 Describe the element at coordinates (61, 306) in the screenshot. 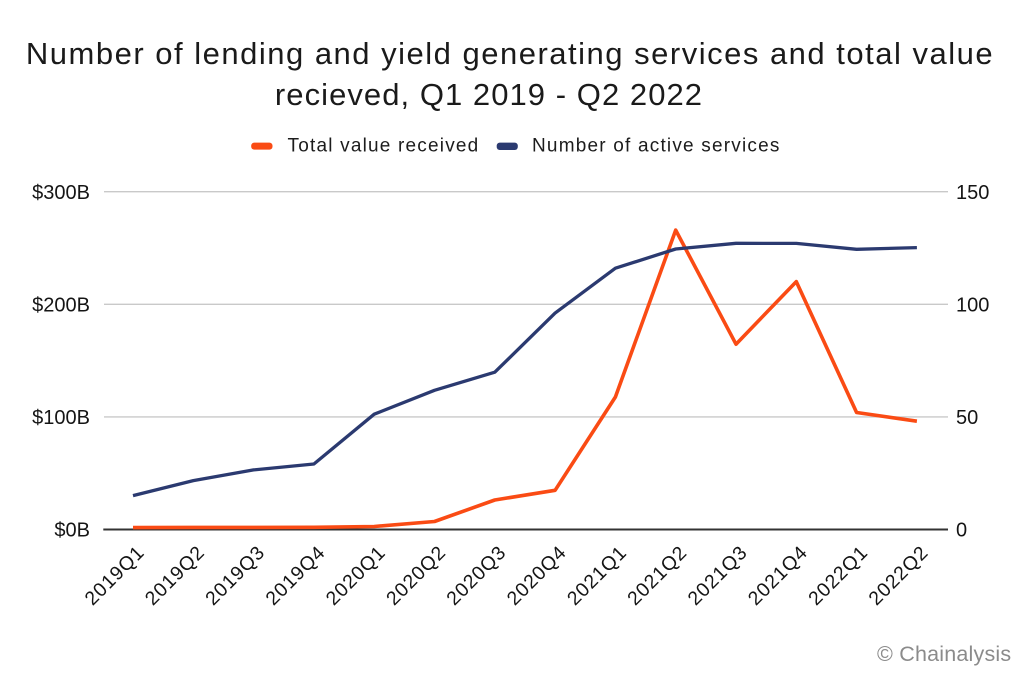

I see `svg-text: $200B` at that location.